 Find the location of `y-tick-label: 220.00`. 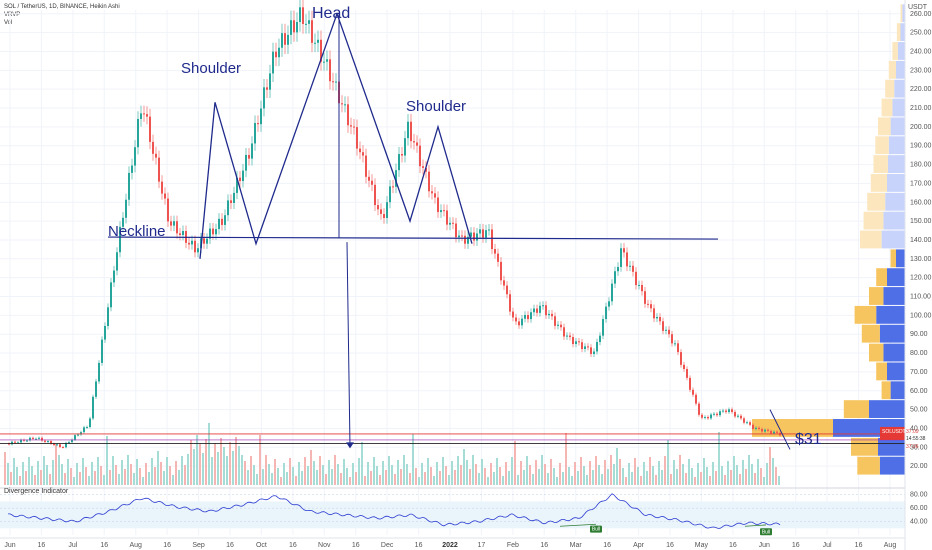

y-tick-label: 220.00 is located at coordinates (921, 89).